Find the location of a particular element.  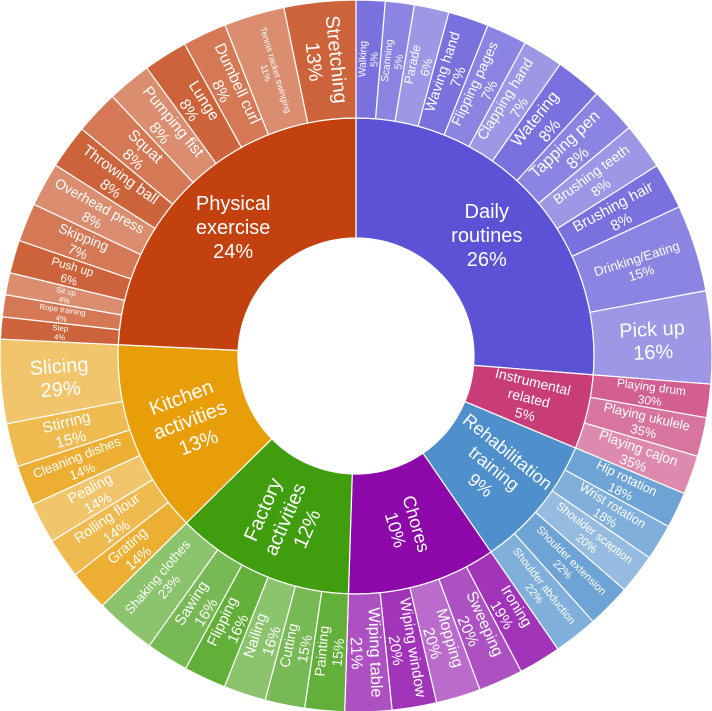

category-label: routines is located at coordinates (486, 236).